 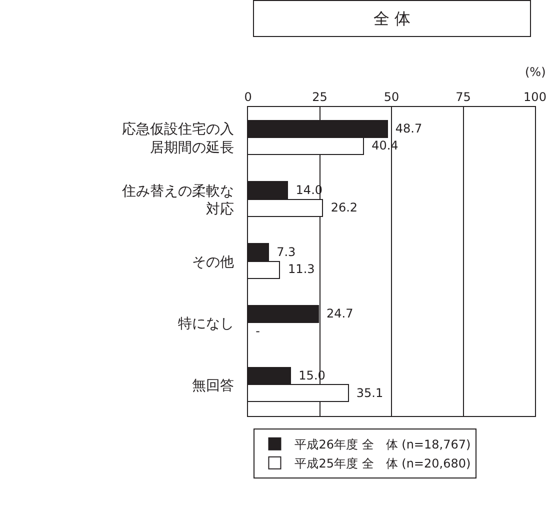 I want to click on data-label: 48.7, so click(x=405, y=128).